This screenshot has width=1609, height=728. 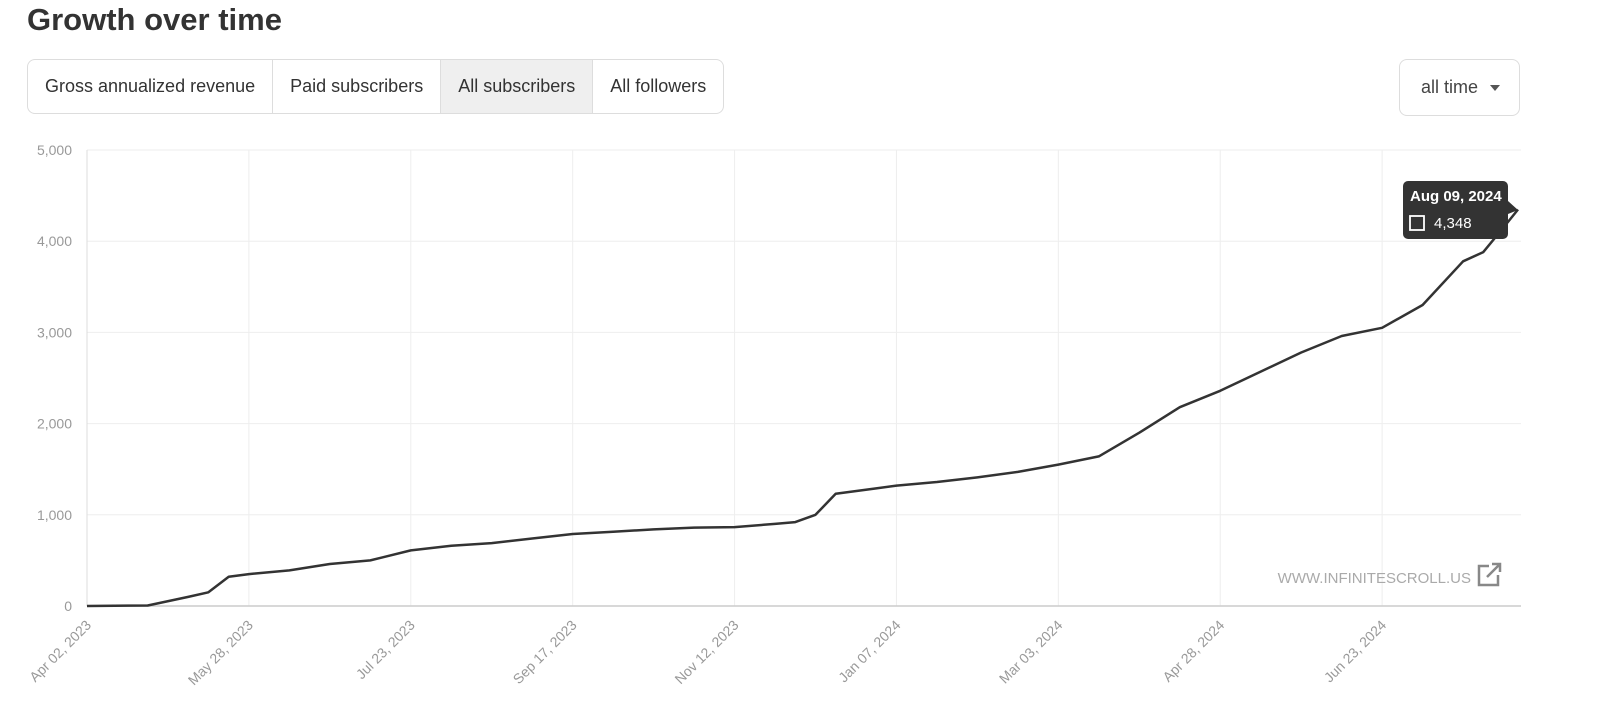 I want to click on x-tick-label: Nov 12, 2023, so click(x=706, y=652).